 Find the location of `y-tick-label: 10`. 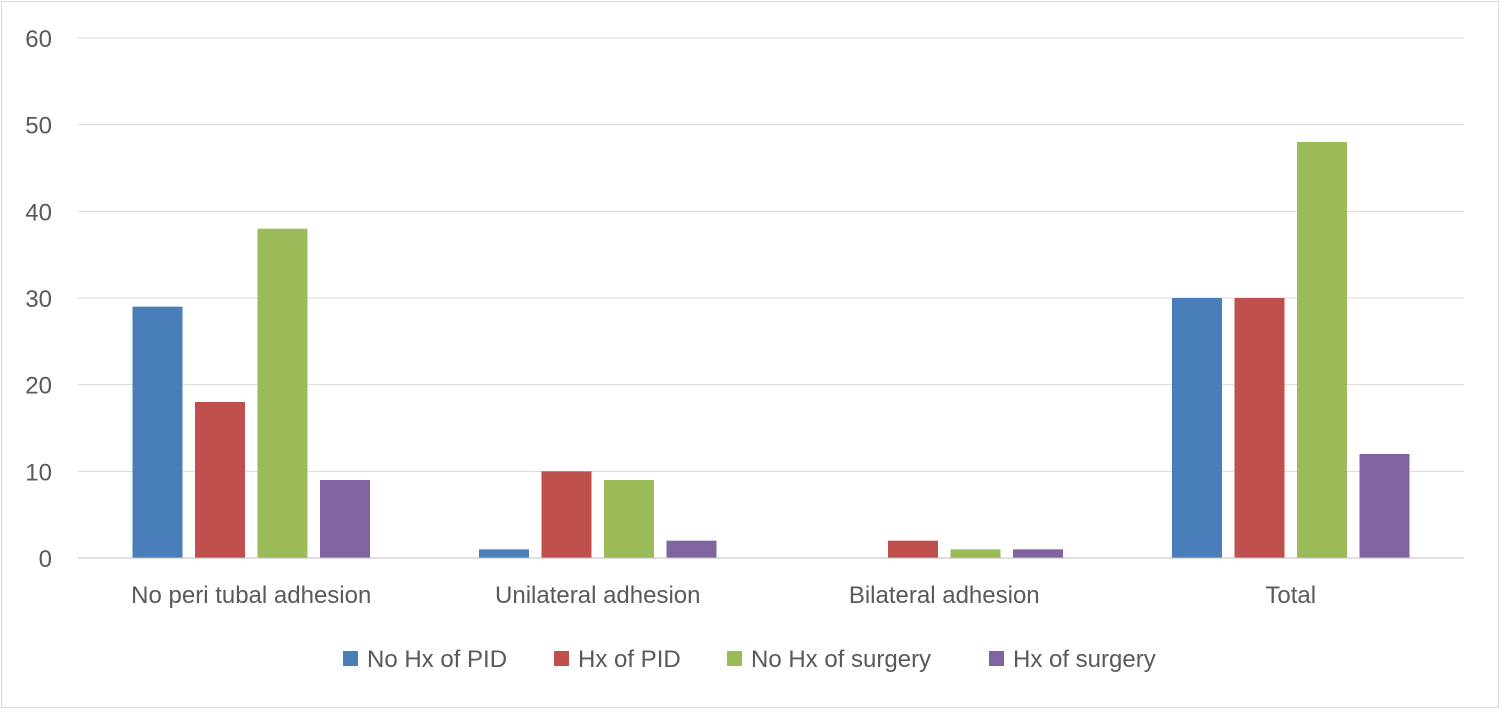

y-tick-label: 10 is located at coordinates (38, 472).